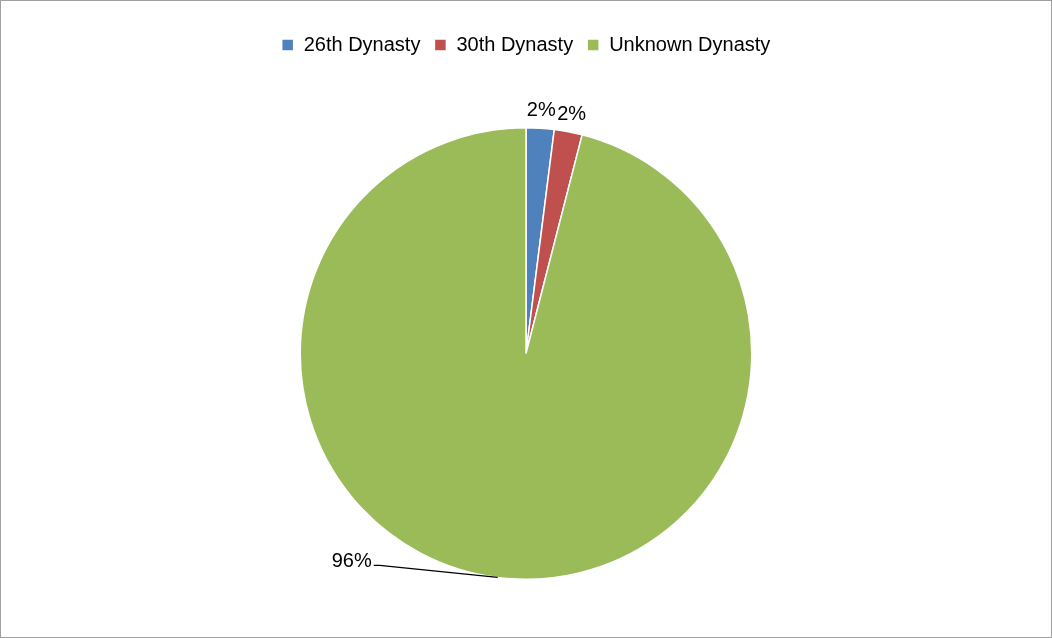 The image size is (1052, 638). I want to click on legend-label: 26th Dynasty, so click(362, 43).